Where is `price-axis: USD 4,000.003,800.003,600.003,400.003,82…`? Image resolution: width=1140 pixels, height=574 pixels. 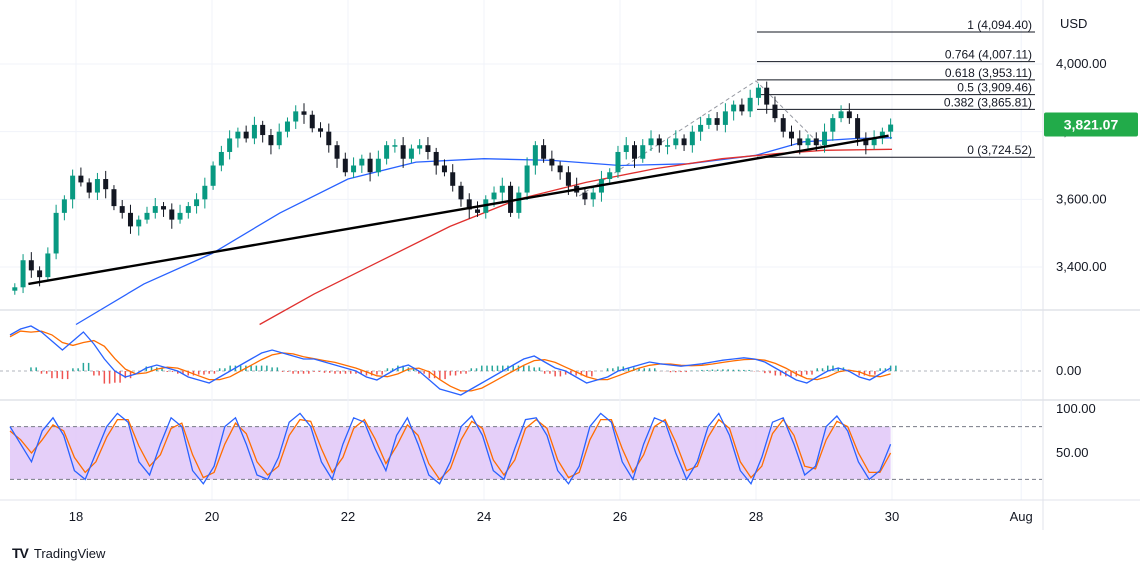 price-axis: USD 4,000.003,800.003,600.003,400.003,82… is located at coordinates (1090, 265).